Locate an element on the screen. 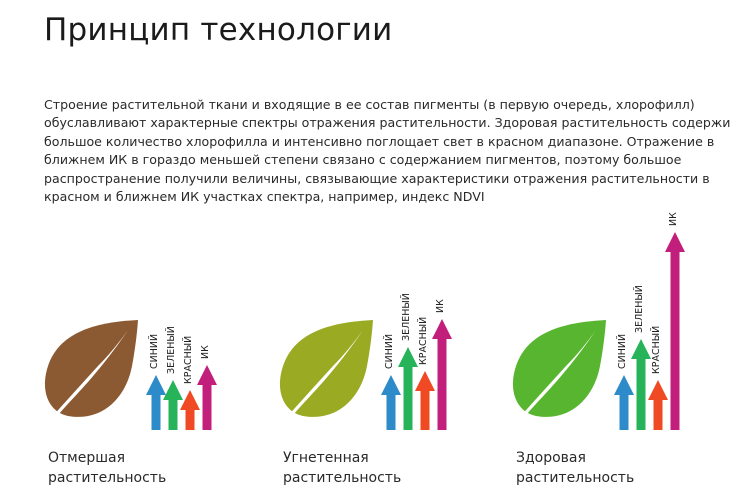 The image size is (730, 492). vegetation-label-line: Здоровая is located at coordinates (551, 458).